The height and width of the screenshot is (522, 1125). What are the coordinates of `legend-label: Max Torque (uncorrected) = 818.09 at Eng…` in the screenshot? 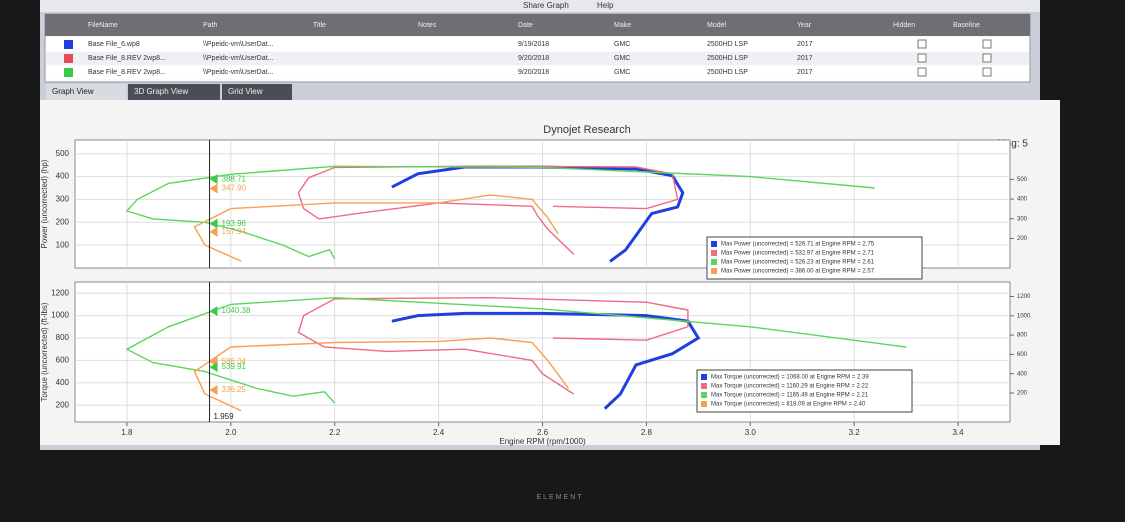 It's located at (788, 405).